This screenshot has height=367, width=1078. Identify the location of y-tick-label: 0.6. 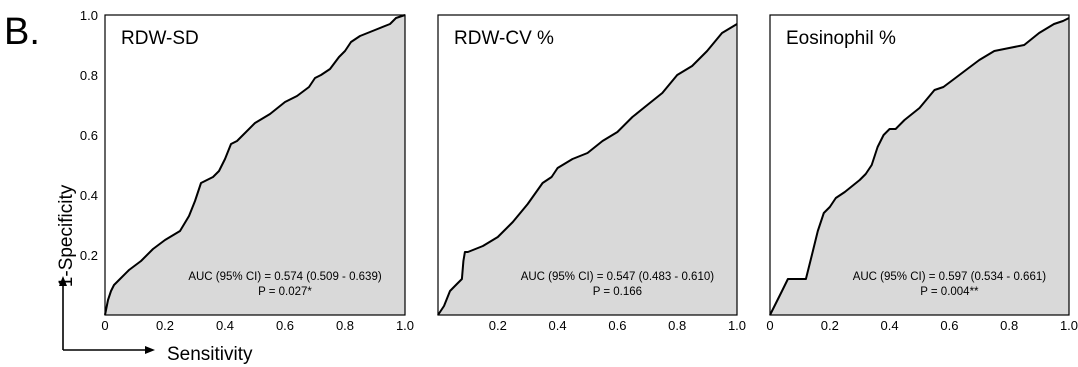
(89, 135).